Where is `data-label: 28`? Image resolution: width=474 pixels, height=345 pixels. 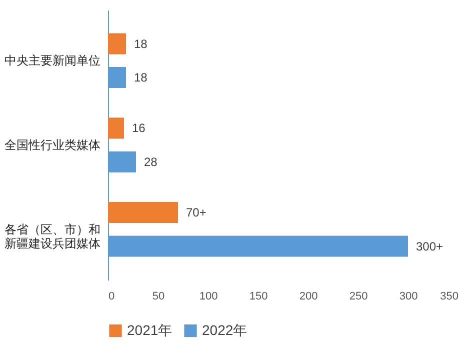 data-label: 28 is located at coordinates (151, 161).